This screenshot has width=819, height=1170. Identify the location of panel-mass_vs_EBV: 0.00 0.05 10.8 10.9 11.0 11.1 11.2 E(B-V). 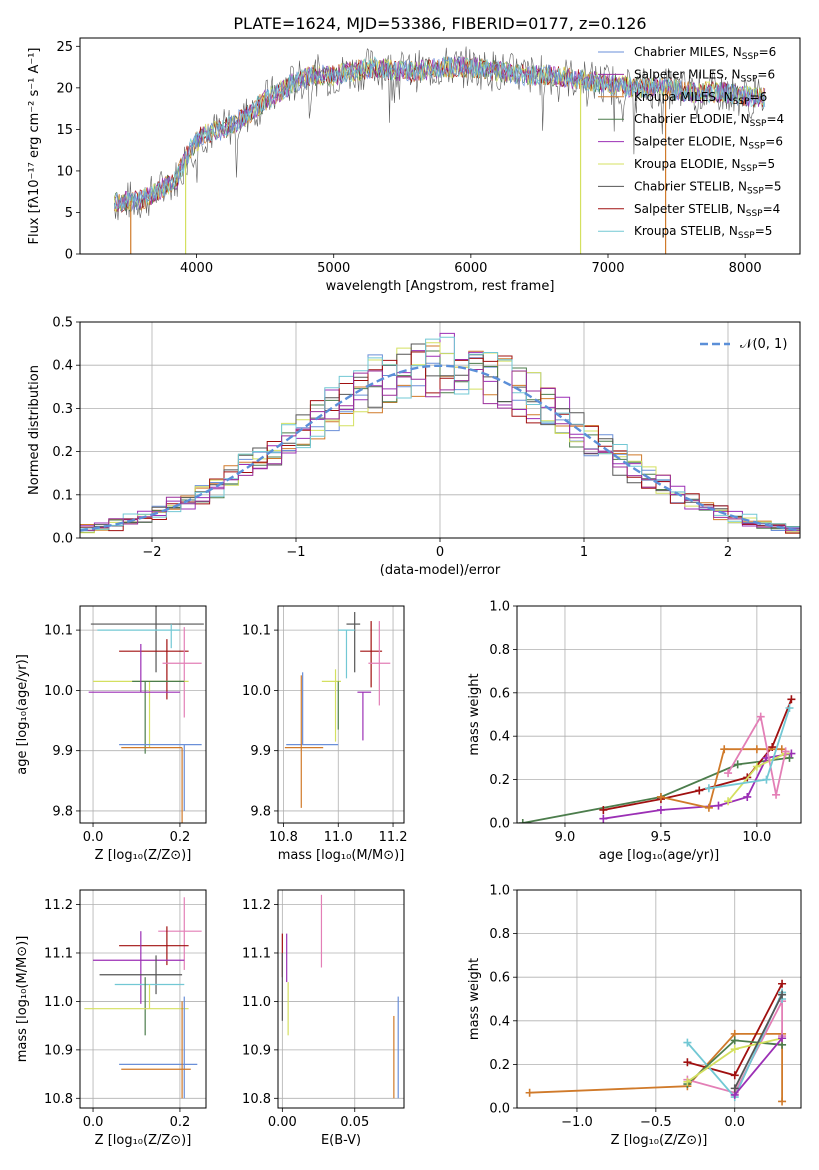
(323, 1018).